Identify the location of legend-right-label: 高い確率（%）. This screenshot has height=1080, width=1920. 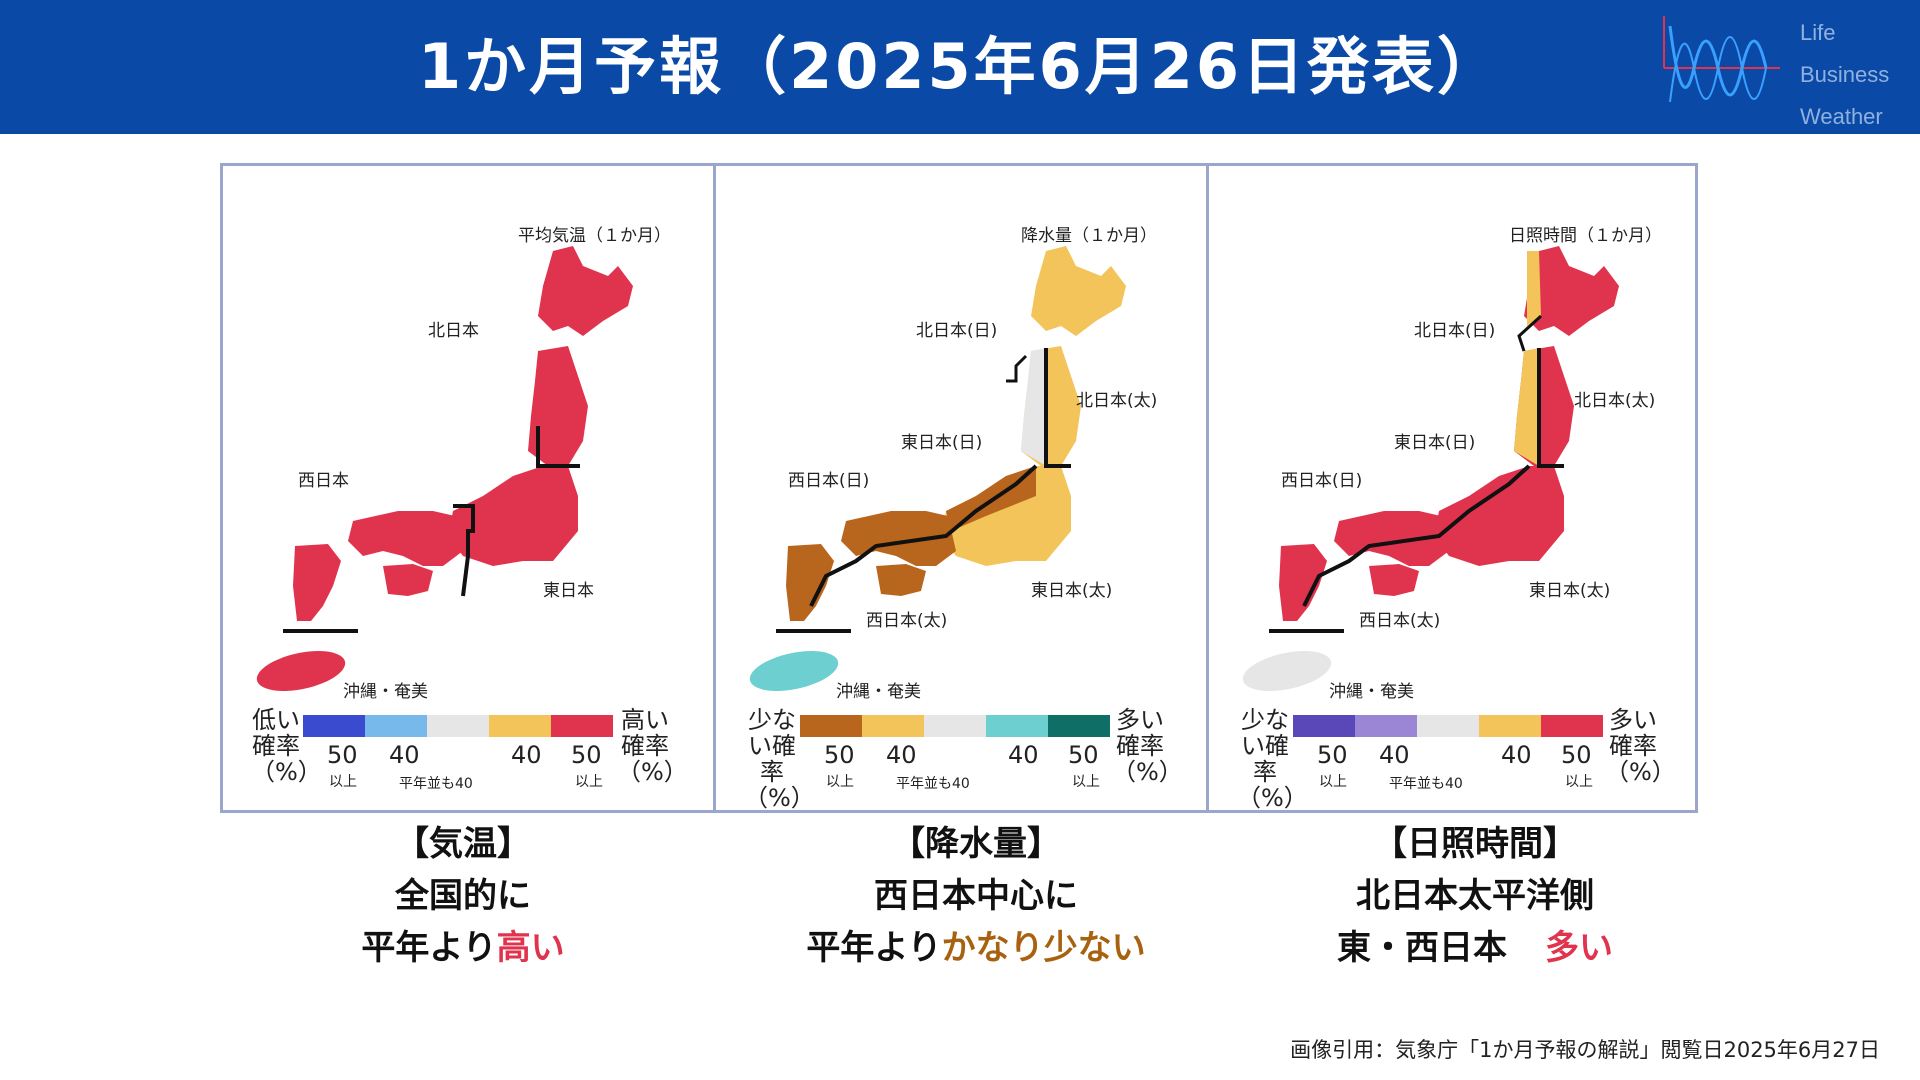
(652, 746).